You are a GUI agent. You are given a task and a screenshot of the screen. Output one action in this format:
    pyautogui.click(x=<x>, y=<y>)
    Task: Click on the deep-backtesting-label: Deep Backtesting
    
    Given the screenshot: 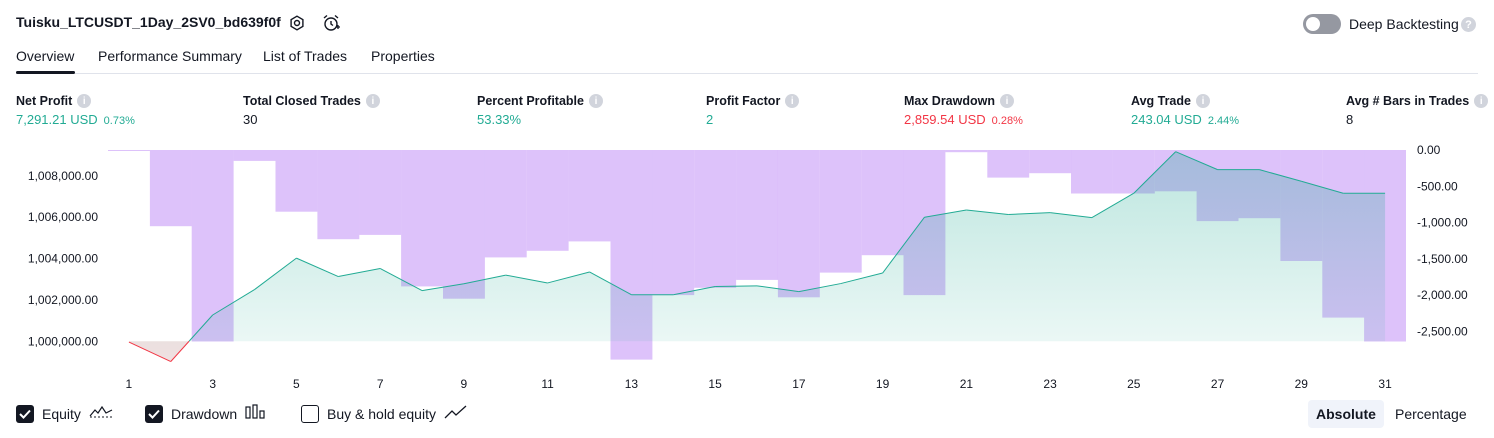 What is the action you would take?
    pyautogui.click(x=1404, y=24)
    